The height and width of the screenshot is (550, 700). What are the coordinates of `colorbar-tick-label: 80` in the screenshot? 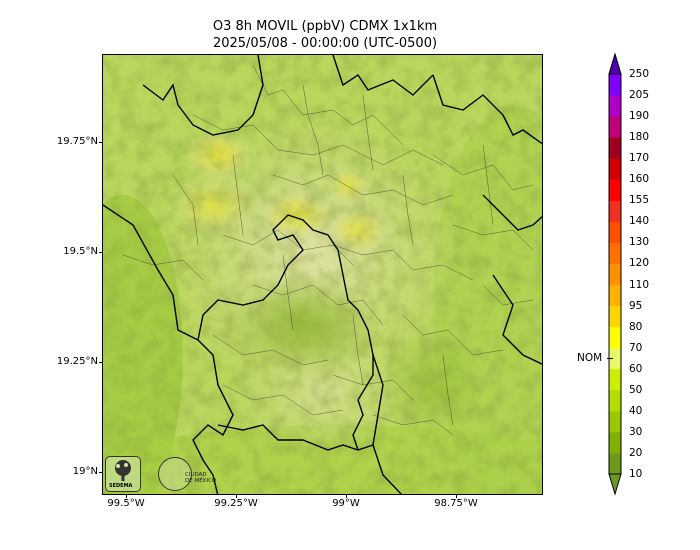 It's located at (636, 326).